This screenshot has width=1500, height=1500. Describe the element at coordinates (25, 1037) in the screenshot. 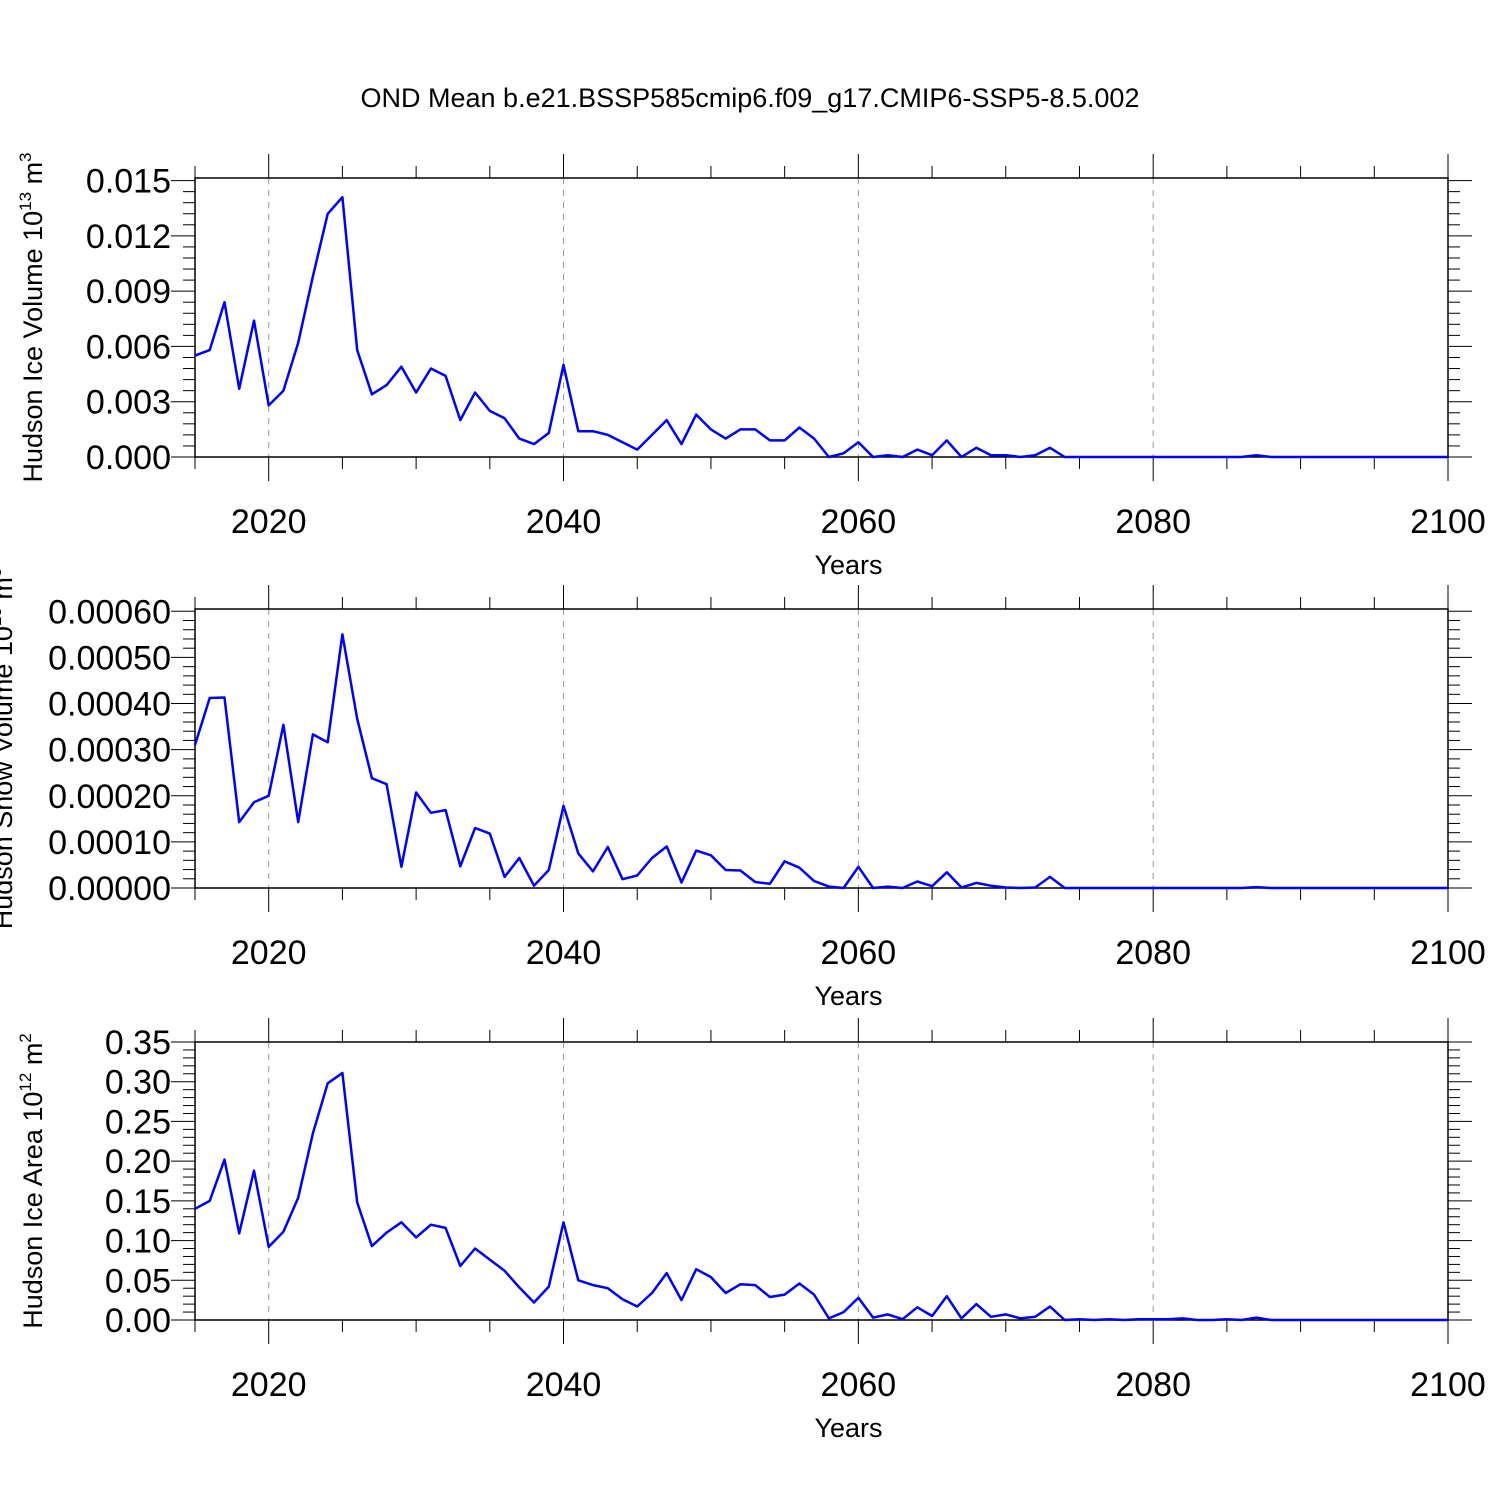

I see `y-axis-title-superscript: 2` at that location.